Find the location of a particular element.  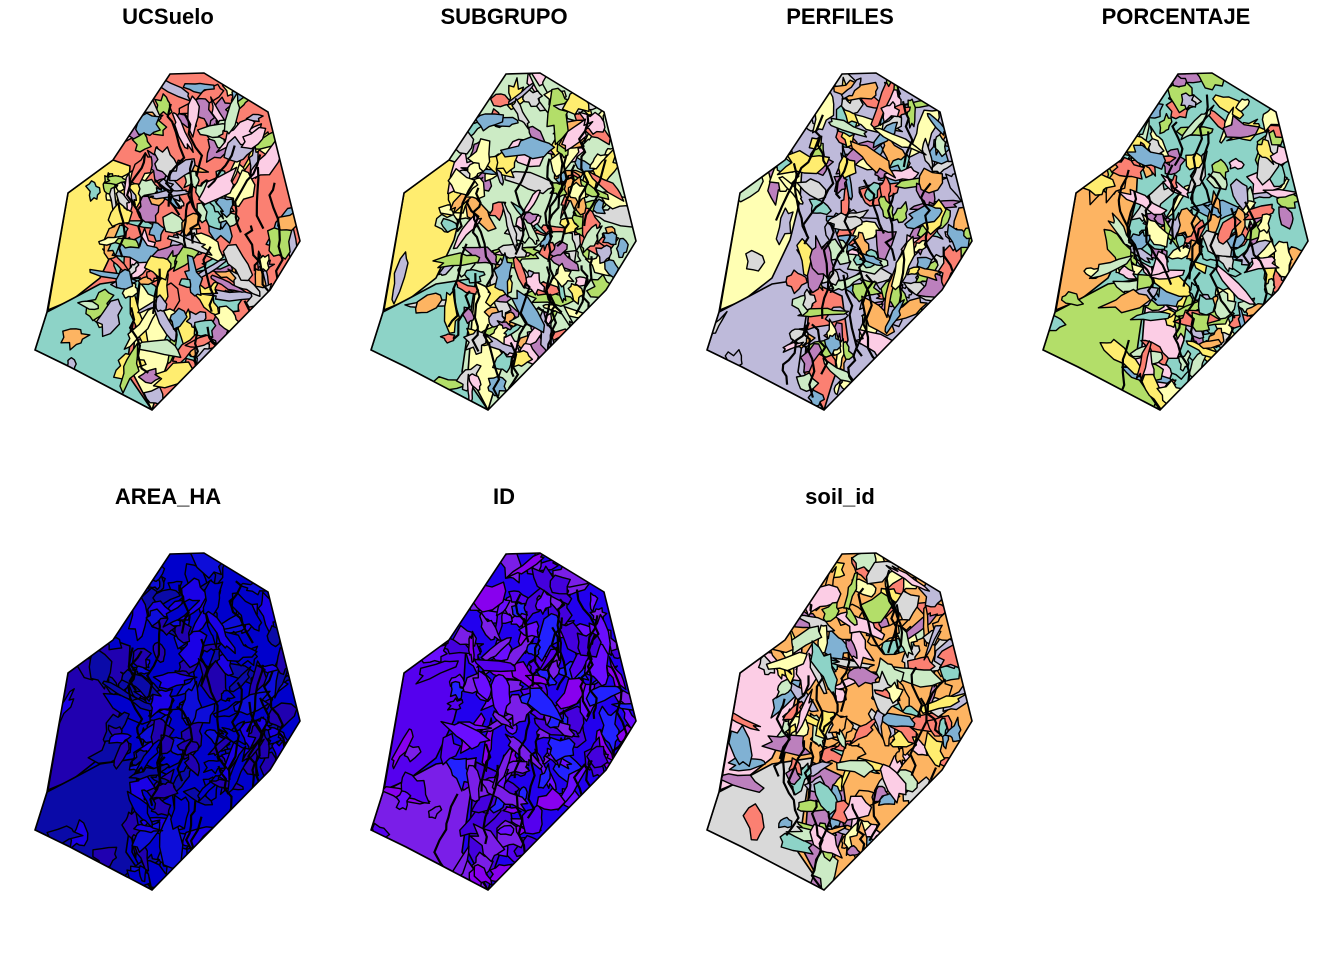

map-panel: PERFILES is located at coordinates (840, 240).